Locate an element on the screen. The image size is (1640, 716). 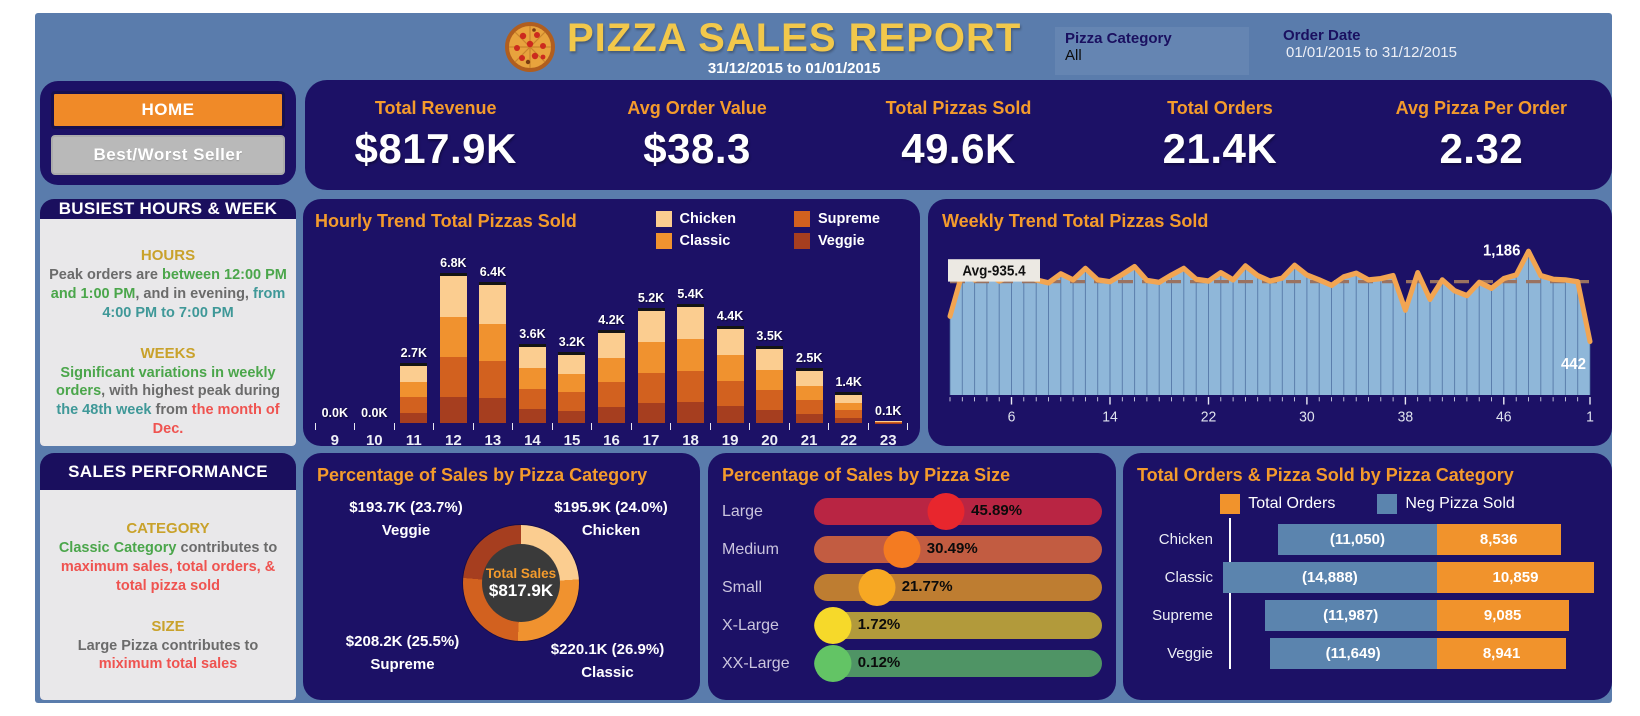
size-pct-label: 30.49% is located at coordinates (952, 548).